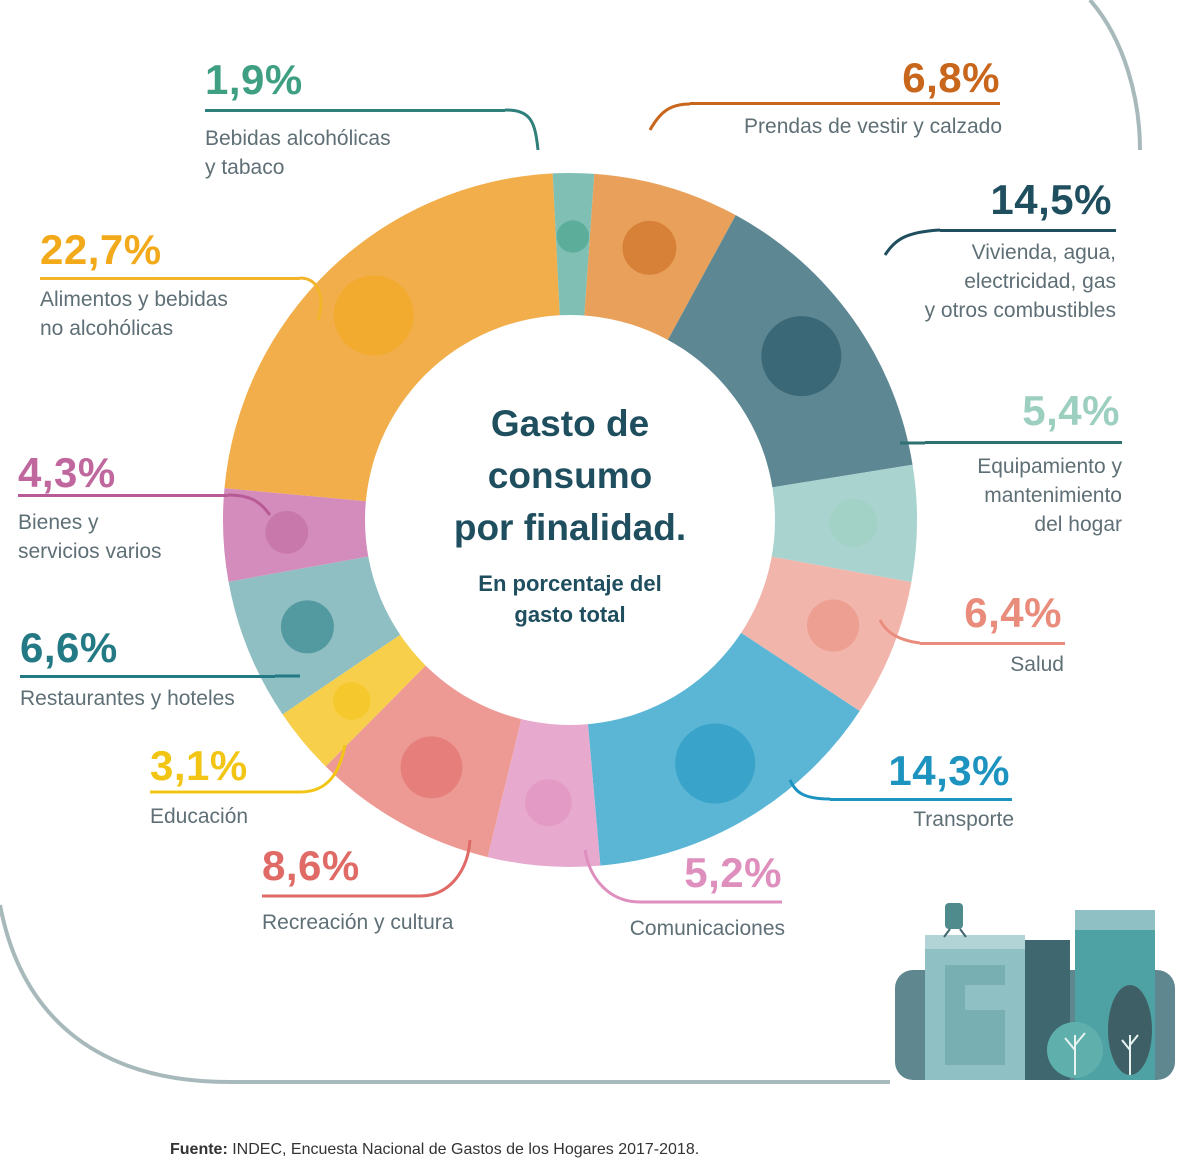 The height and width of the screenshot is (1175, 1200). What do you see at coordinates (1020, 310) in the screenshot?
I see `category-line: y otros combustibles` at bounding box center [1020, 310].